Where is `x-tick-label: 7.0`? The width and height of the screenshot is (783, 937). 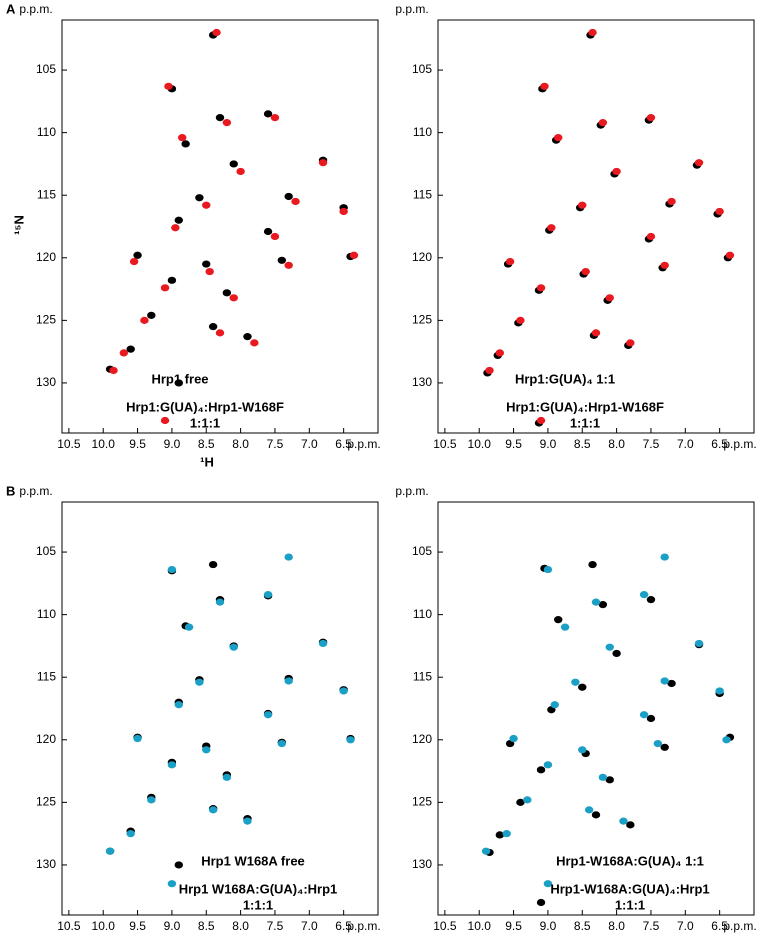
x-tick-label: 7.0 is located at coordinates (309, 444).